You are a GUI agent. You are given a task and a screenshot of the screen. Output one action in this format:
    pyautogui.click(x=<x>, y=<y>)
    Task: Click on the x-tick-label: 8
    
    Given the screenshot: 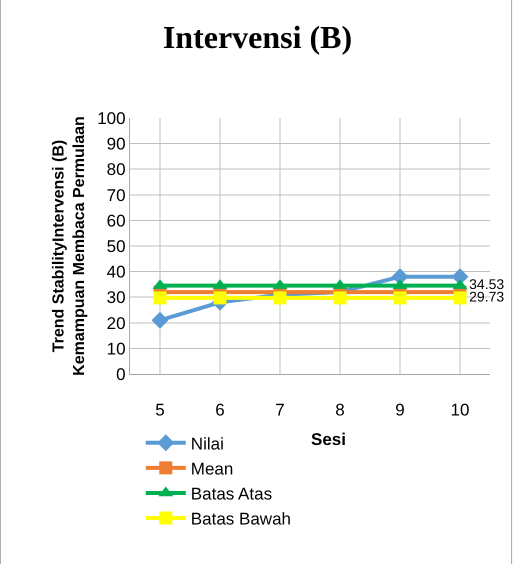 What is the action you would take?
    pyautogui.click(x=340, y=410)
    